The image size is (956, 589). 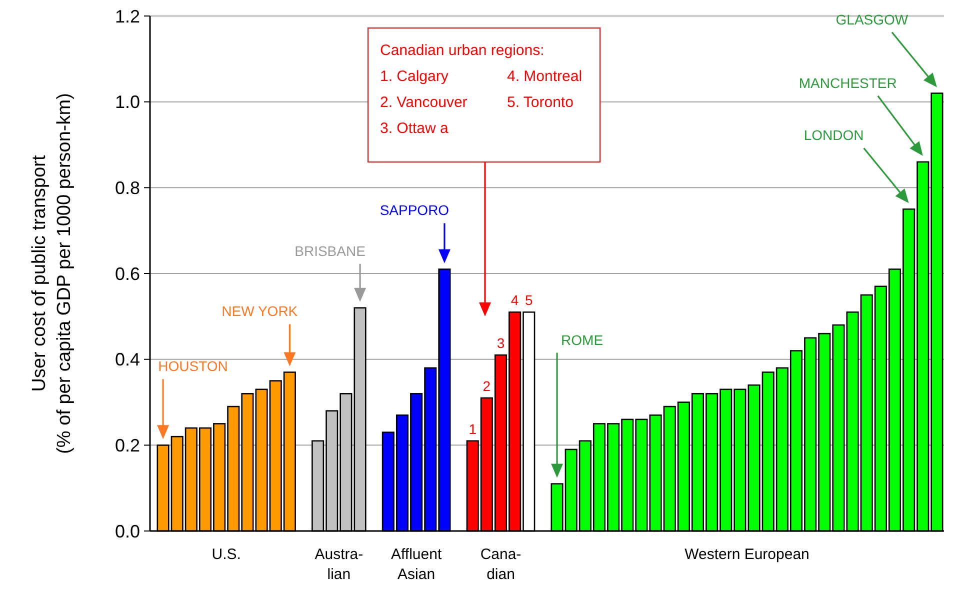 What do you see at coordinates (528, 300) in the screenshot?
I see `annotation: 5` at bounding box center [528, 300].